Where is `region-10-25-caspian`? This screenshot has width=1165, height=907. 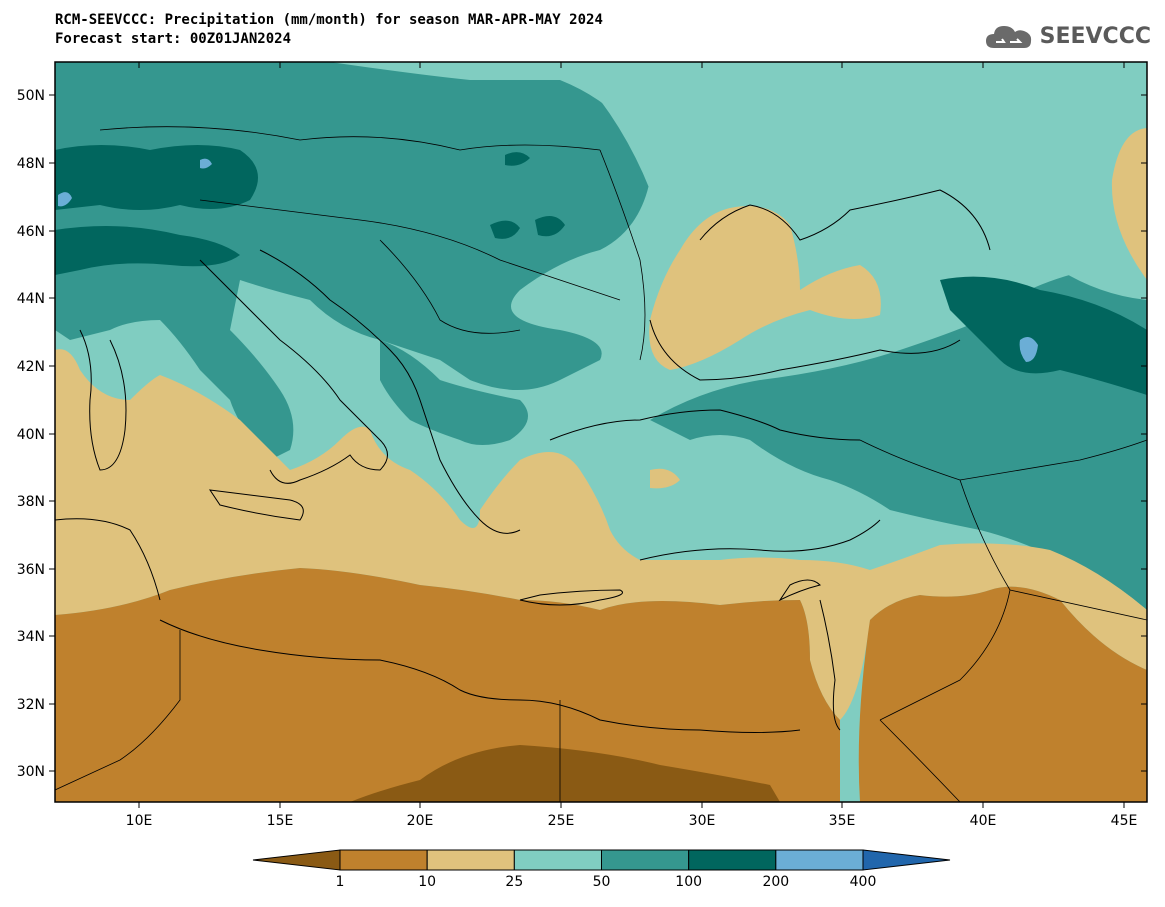 region-10-25-caspian is located at coordinates (1129, 204).